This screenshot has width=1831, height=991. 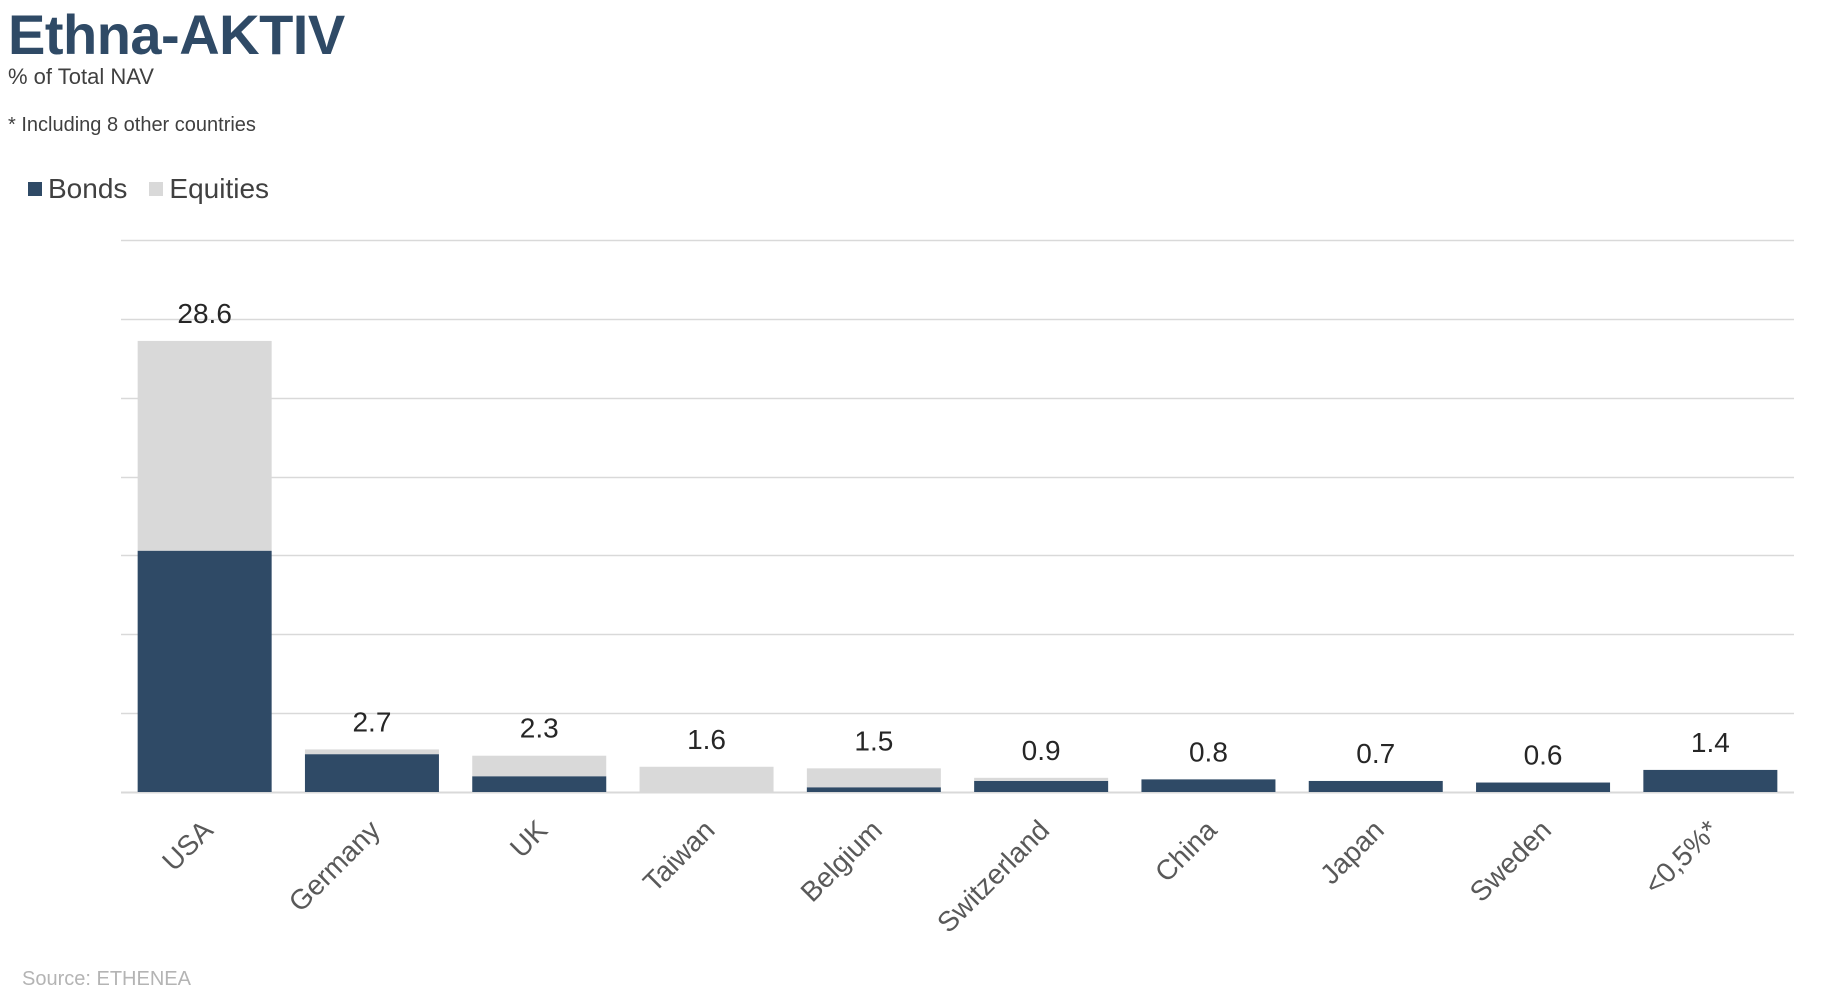 What do you see at coordinates (993, 876) in the screenshot?
I see `x-tick-label: Switzerland` at bounding box center [993, 876].